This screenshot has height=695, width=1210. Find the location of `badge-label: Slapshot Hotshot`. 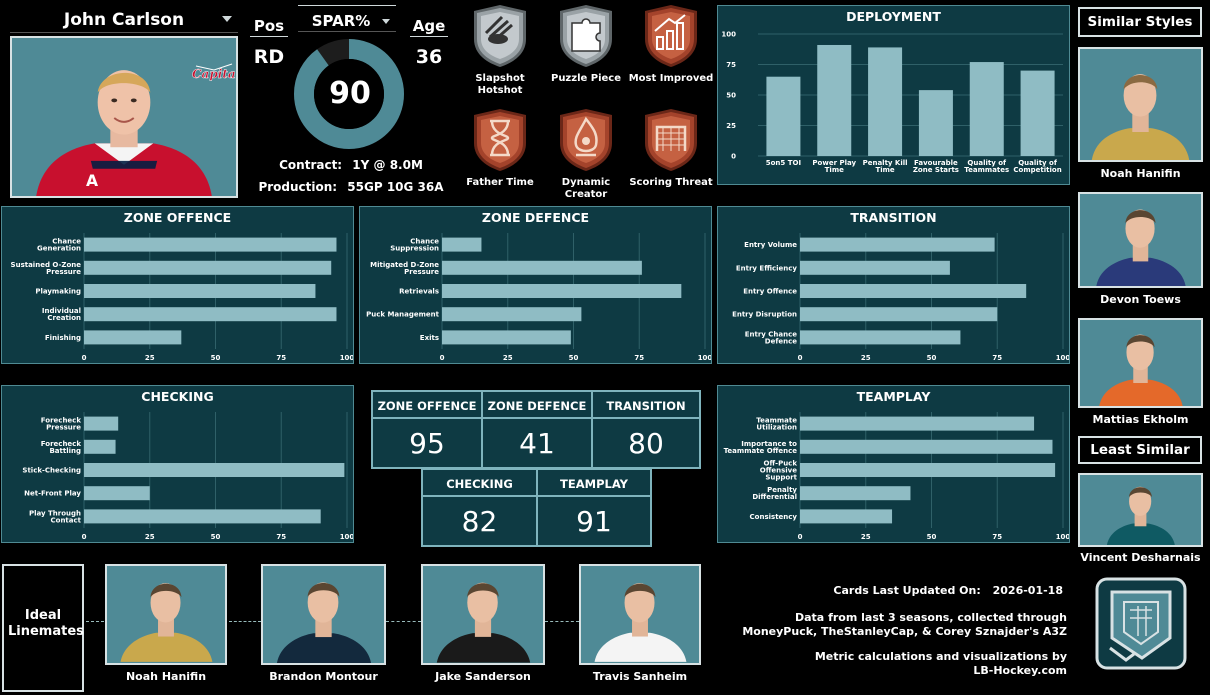

badge-label: Slapshot Hotshot is located at coordinates (500, 84).